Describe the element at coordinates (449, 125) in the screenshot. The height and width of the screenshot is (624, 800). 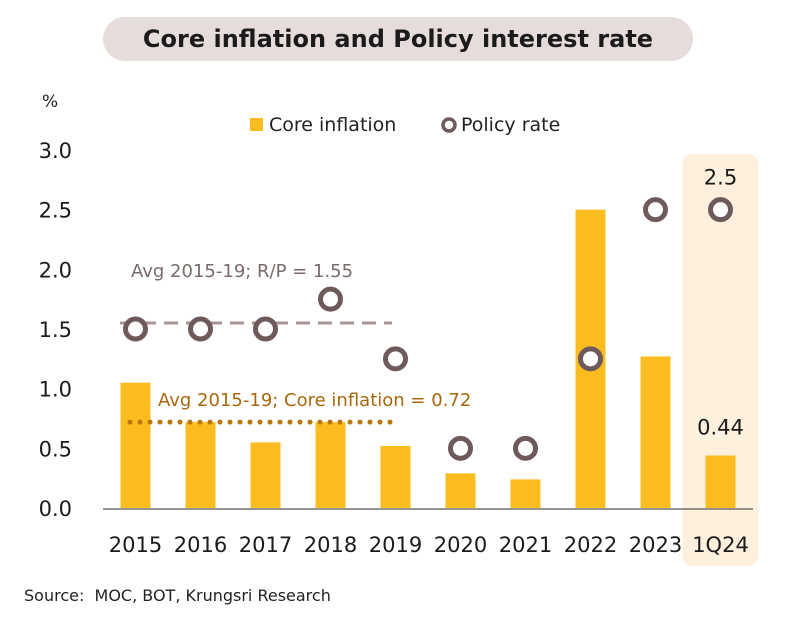
I see `legend-swatch-policy-rate` at that location.